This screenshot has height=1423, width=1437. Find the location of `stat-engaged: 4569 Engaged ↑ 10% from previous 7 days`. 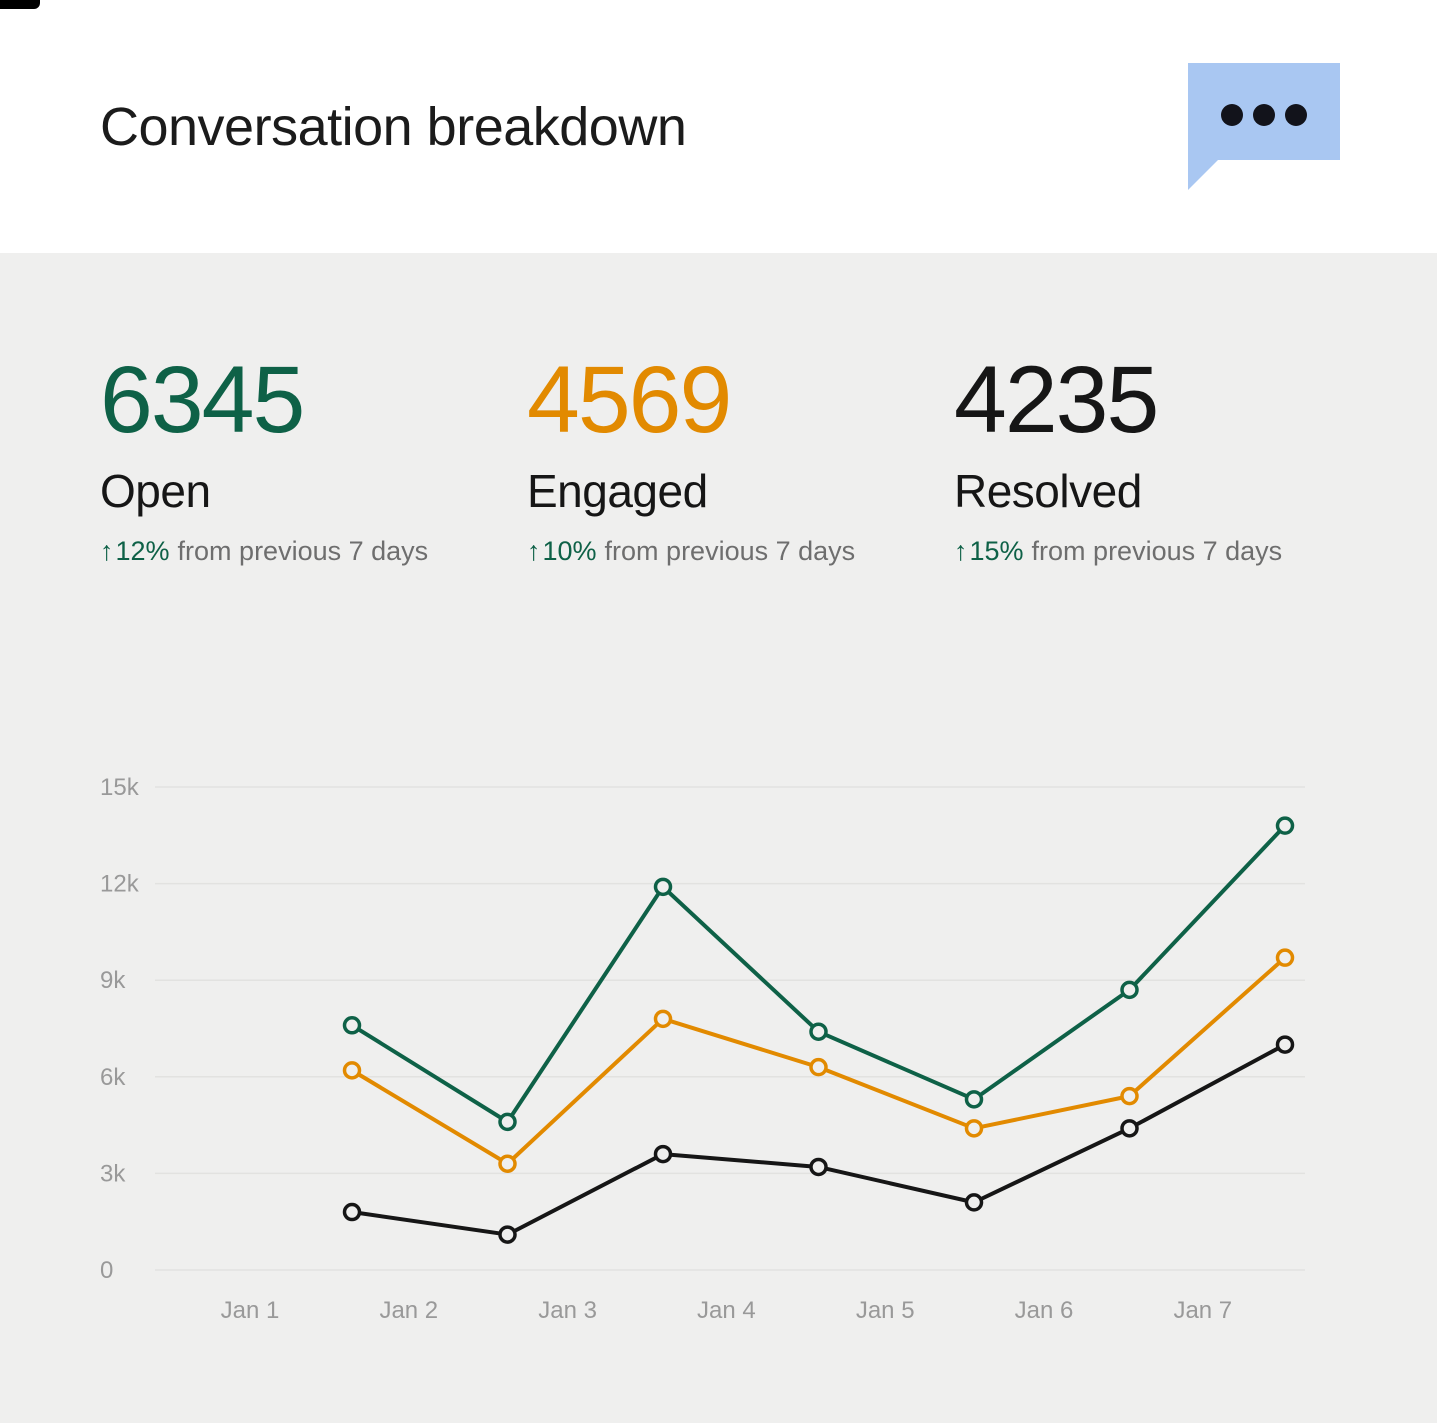

stat-engaged: 4569 Engaged ↑ 10% from previous 7 days is located at coordinates (740, 460).